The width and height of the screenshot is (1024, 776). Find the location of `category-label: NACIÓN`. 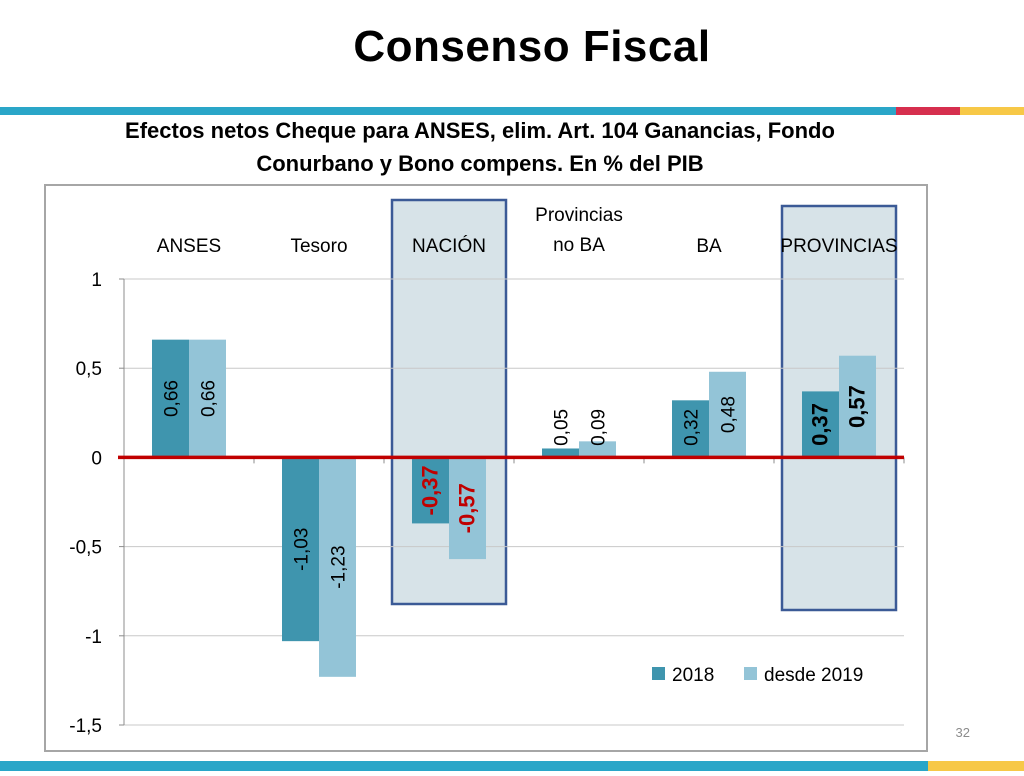

category-label: NACIÓN is located at coordinates (449, 246).